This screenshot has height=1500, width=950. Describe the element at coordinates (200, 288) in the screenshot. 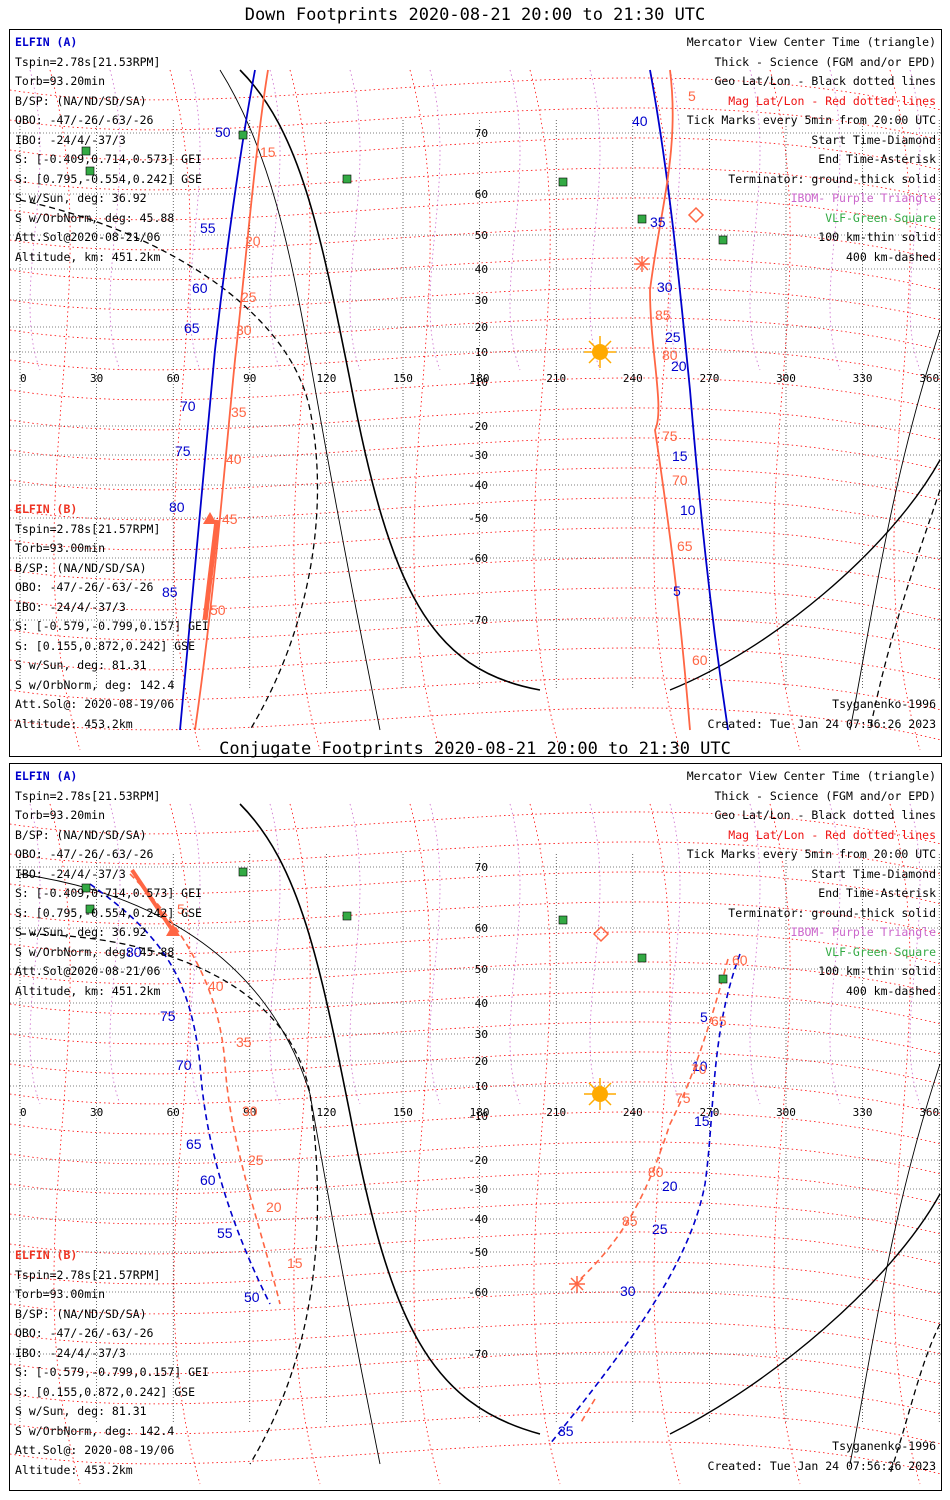

I see `elfin-a-tick-label: 60` at that location.